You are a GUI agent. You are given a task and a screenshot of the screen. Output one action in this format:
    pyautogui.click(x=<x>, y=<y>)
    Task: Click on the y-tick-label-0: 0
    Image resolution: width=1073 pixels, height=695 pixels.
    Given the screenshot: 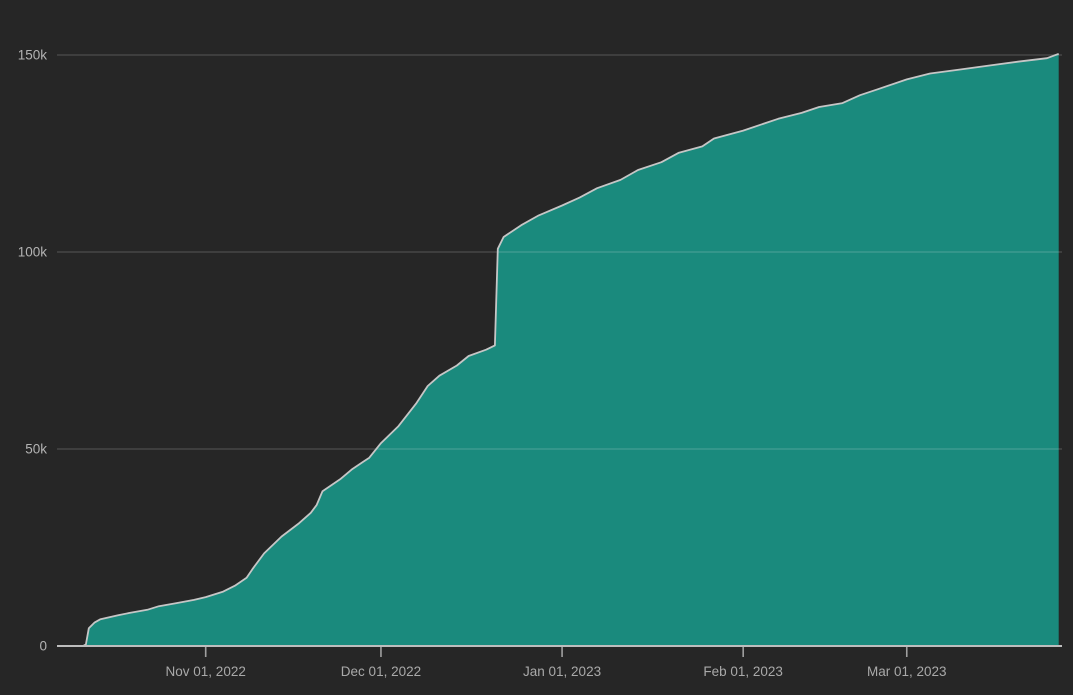 What is the action you would take?
    pyautogui.click(x=43, y=646)
    